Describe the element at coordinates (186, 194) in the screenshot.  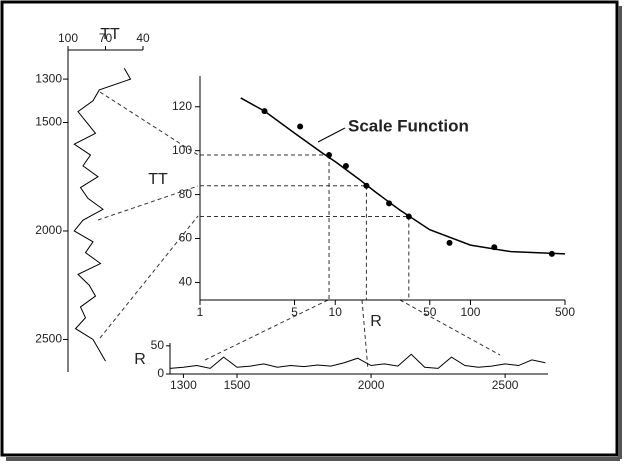
I see `y-tick-label: 80` at that location.